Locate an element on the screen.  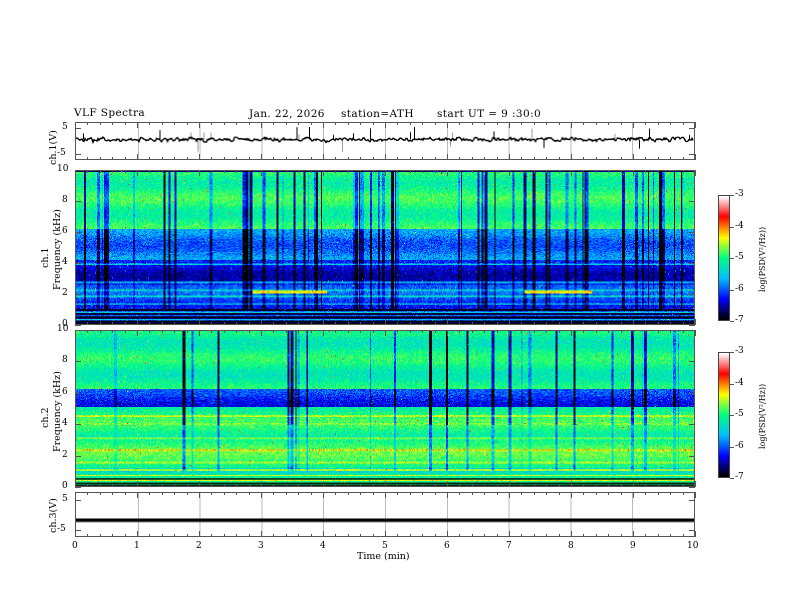
colorbar-tick-label: -6 is located at coordinates (739, 288).